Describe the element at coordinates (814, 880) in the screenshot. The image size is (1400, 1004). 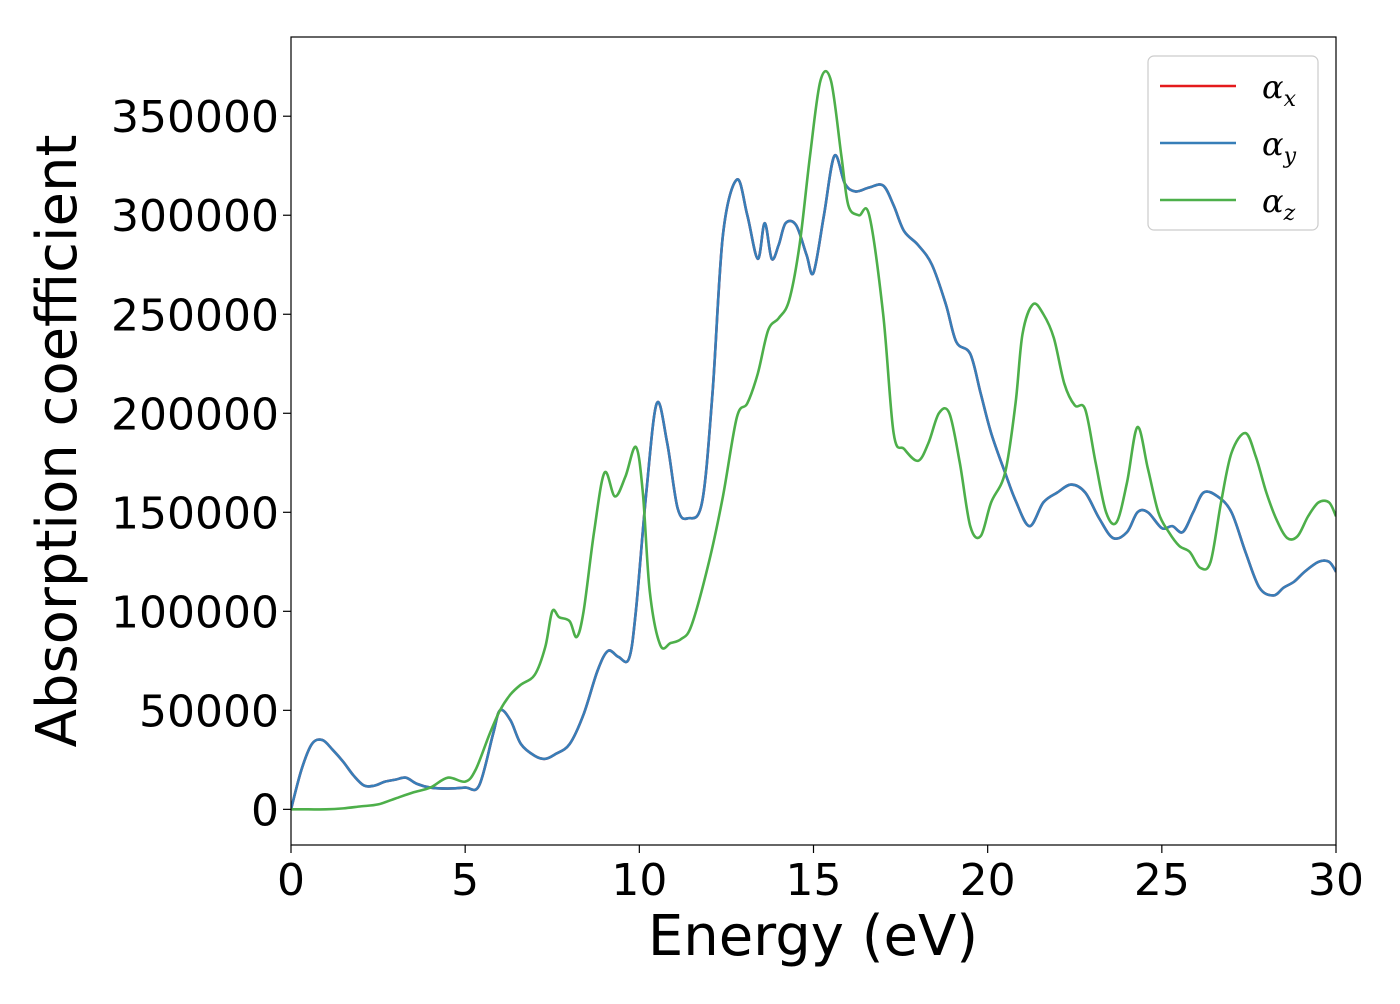
I see `x-tick-label: 15` at that location.